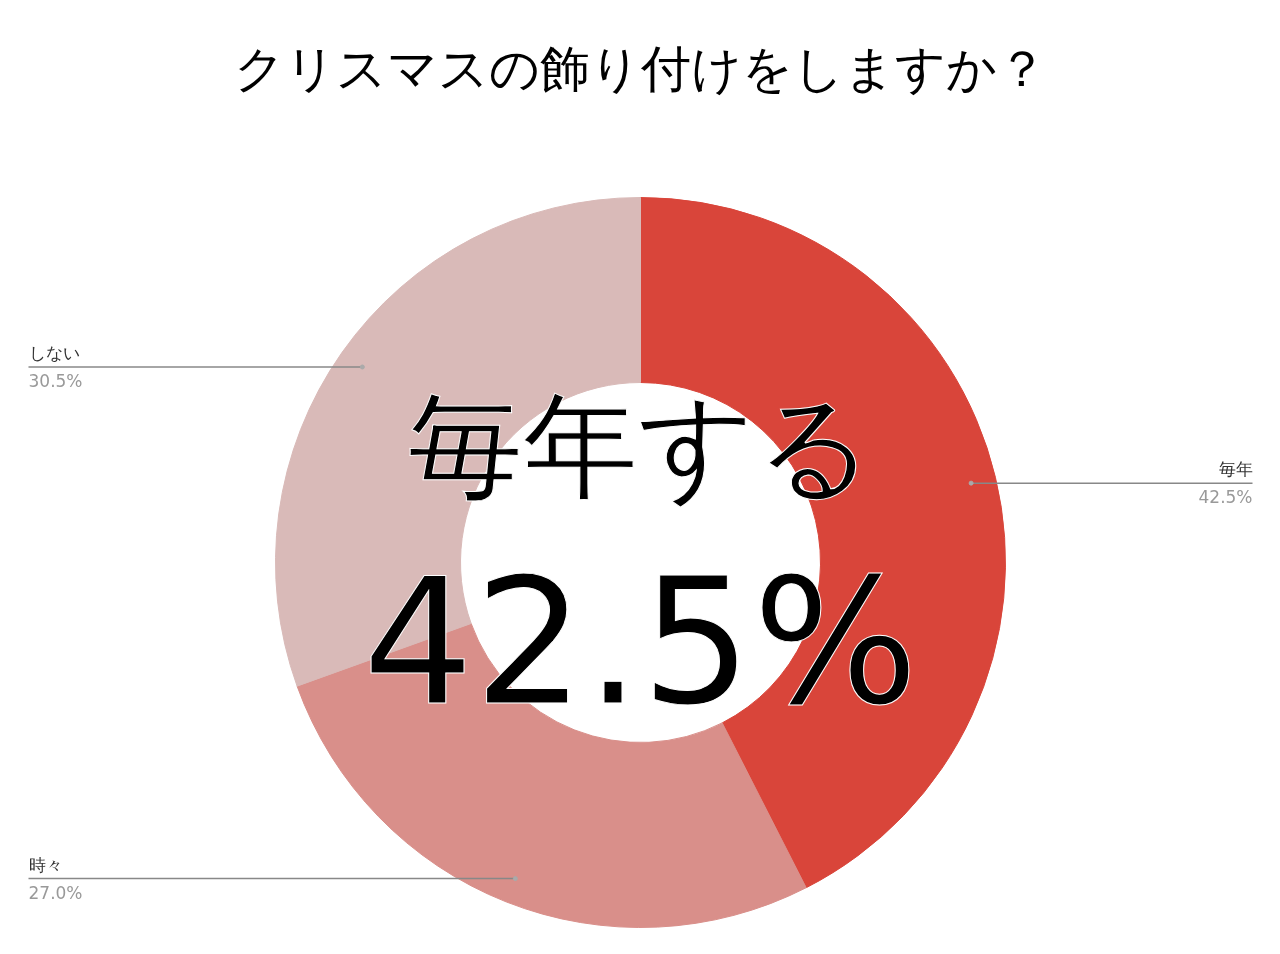 This screenshot has width=1280, height=954. Describe the element at coordinates (54, 353) in the screenshot. I see `slice-label: しない` at that location.